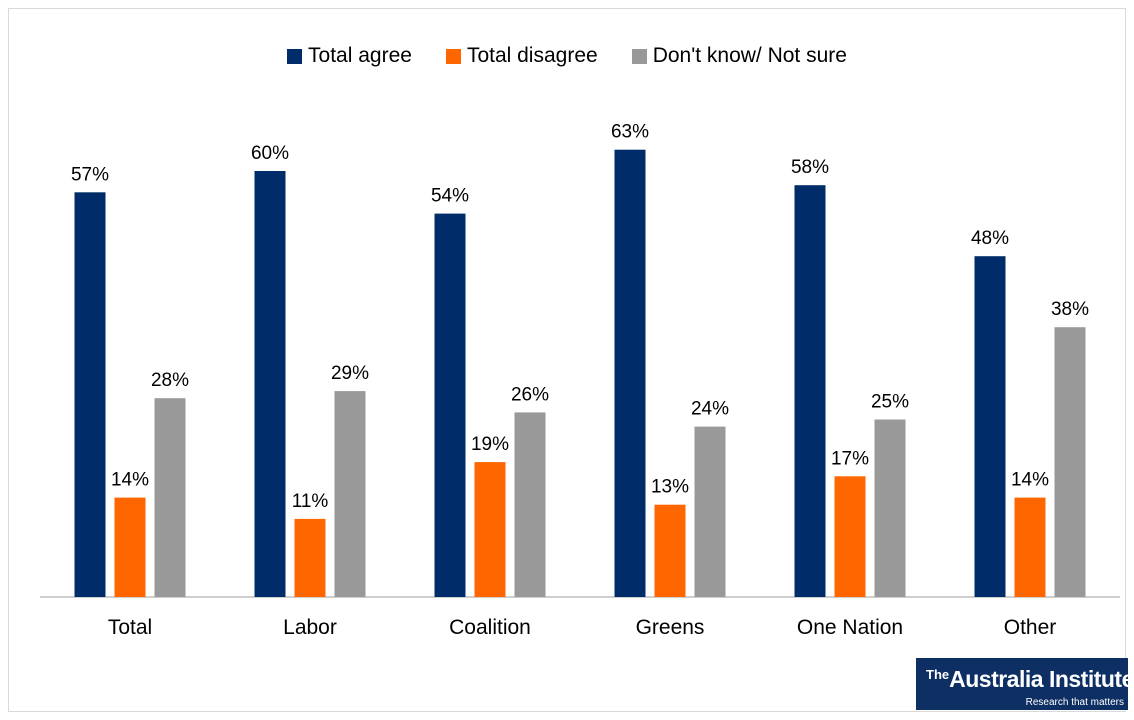  Describe the element at coordinates (990, 426) in the screenshot. I see `bar-total-agree-other` at that location.